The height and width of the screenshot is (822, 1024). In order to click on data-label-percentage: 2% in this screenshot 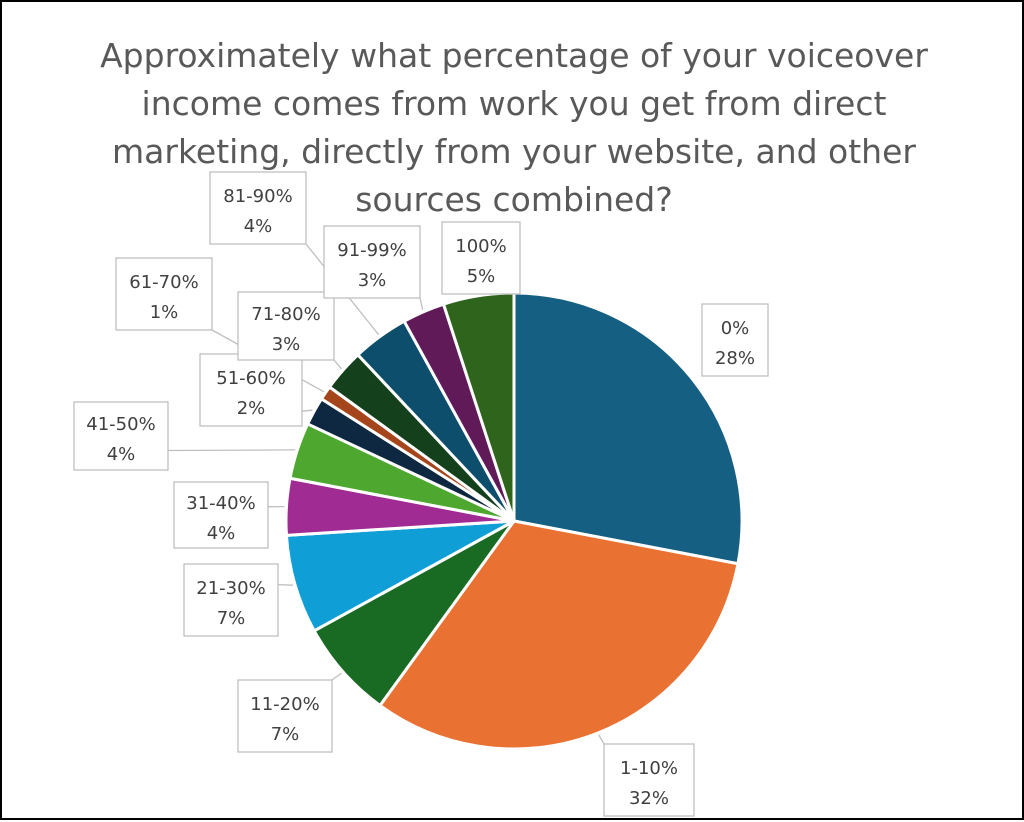, I will do `click(251, 408)`.